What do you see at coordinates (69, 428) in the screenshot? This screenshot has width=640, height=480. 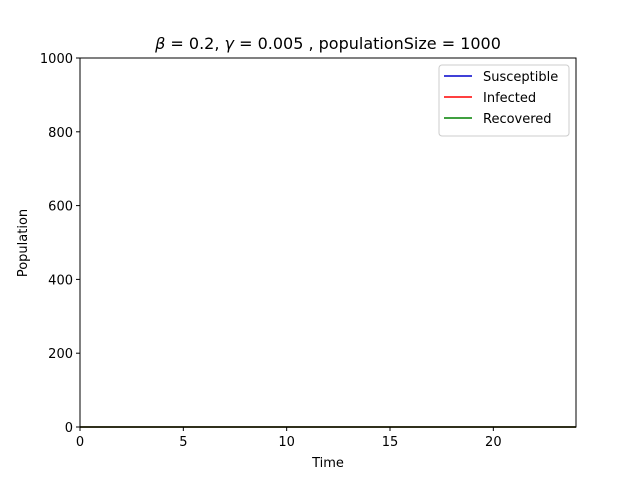 I see `y-tick-label: 0` at bounding box center [69, 428].